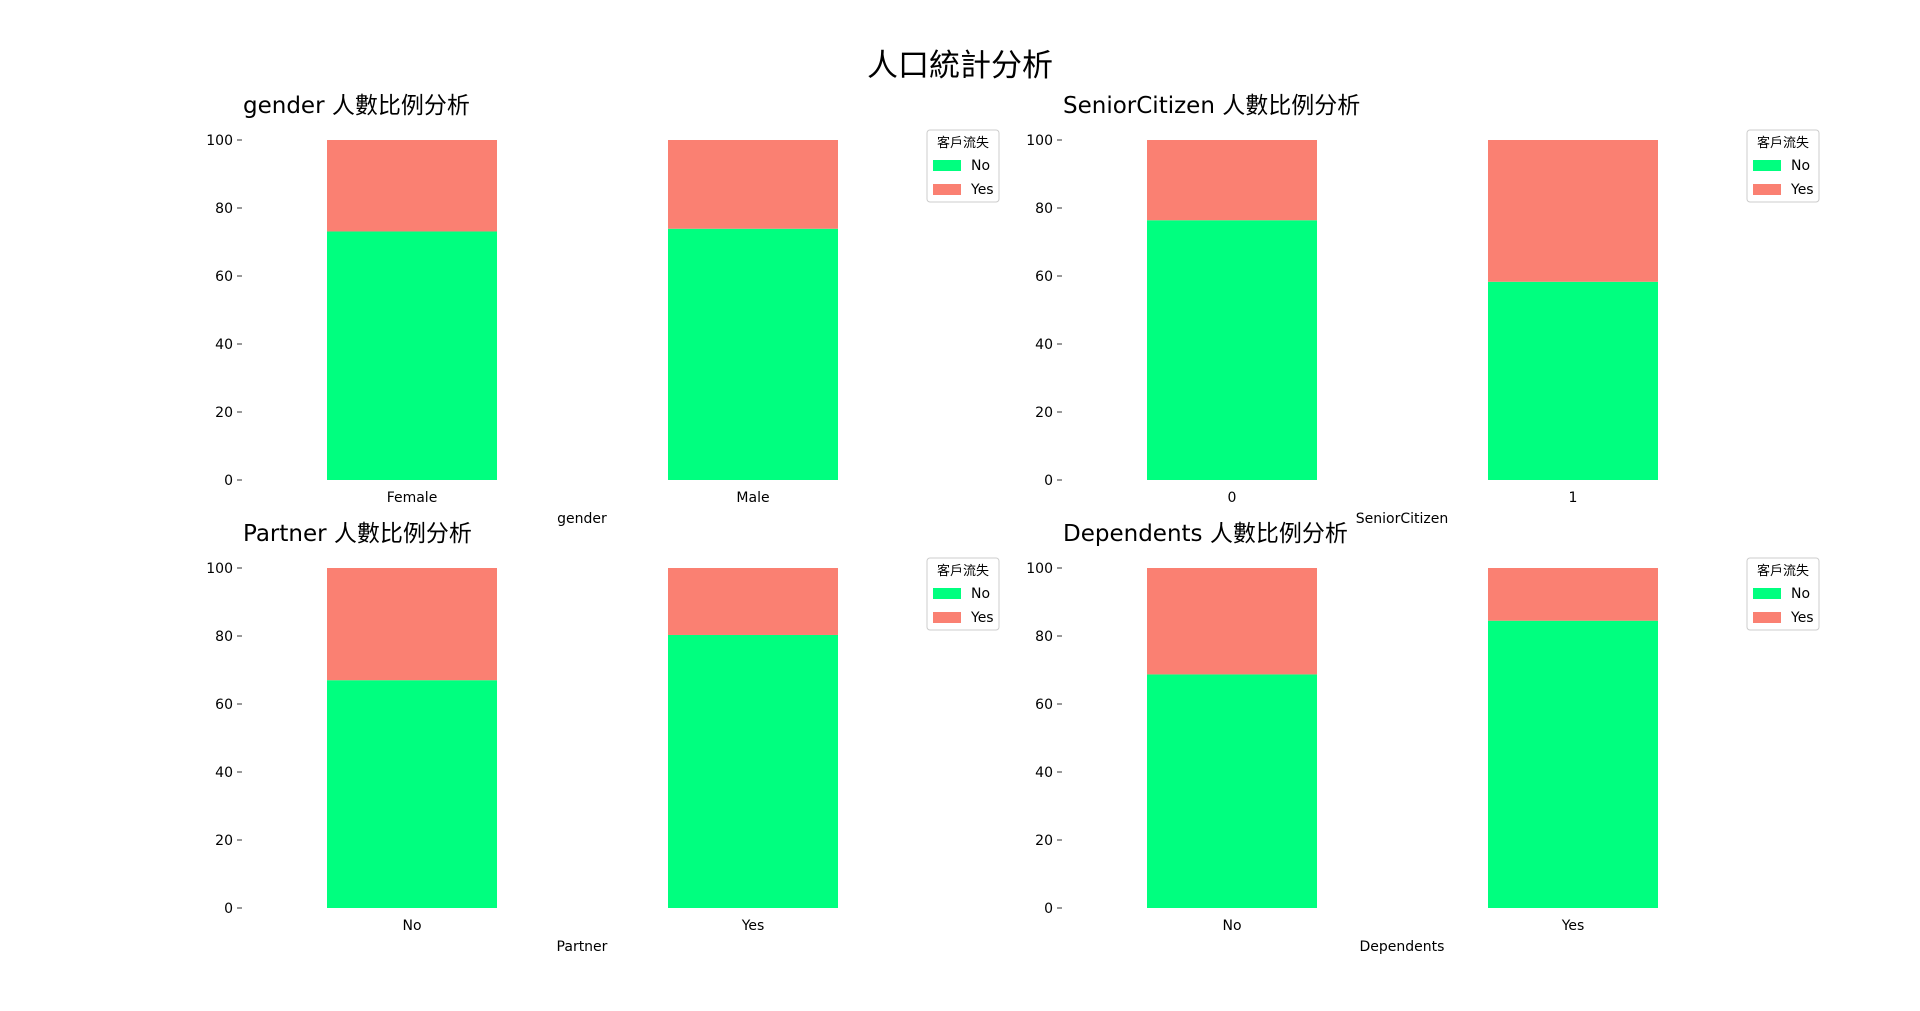 The width and height of the screenshot is (1920, 1011). What do you see at coordinates (1044, 277) in the screenshot?
I see `seniorcitizen-ytick-label: 60` at bounding box center [1044, 277].